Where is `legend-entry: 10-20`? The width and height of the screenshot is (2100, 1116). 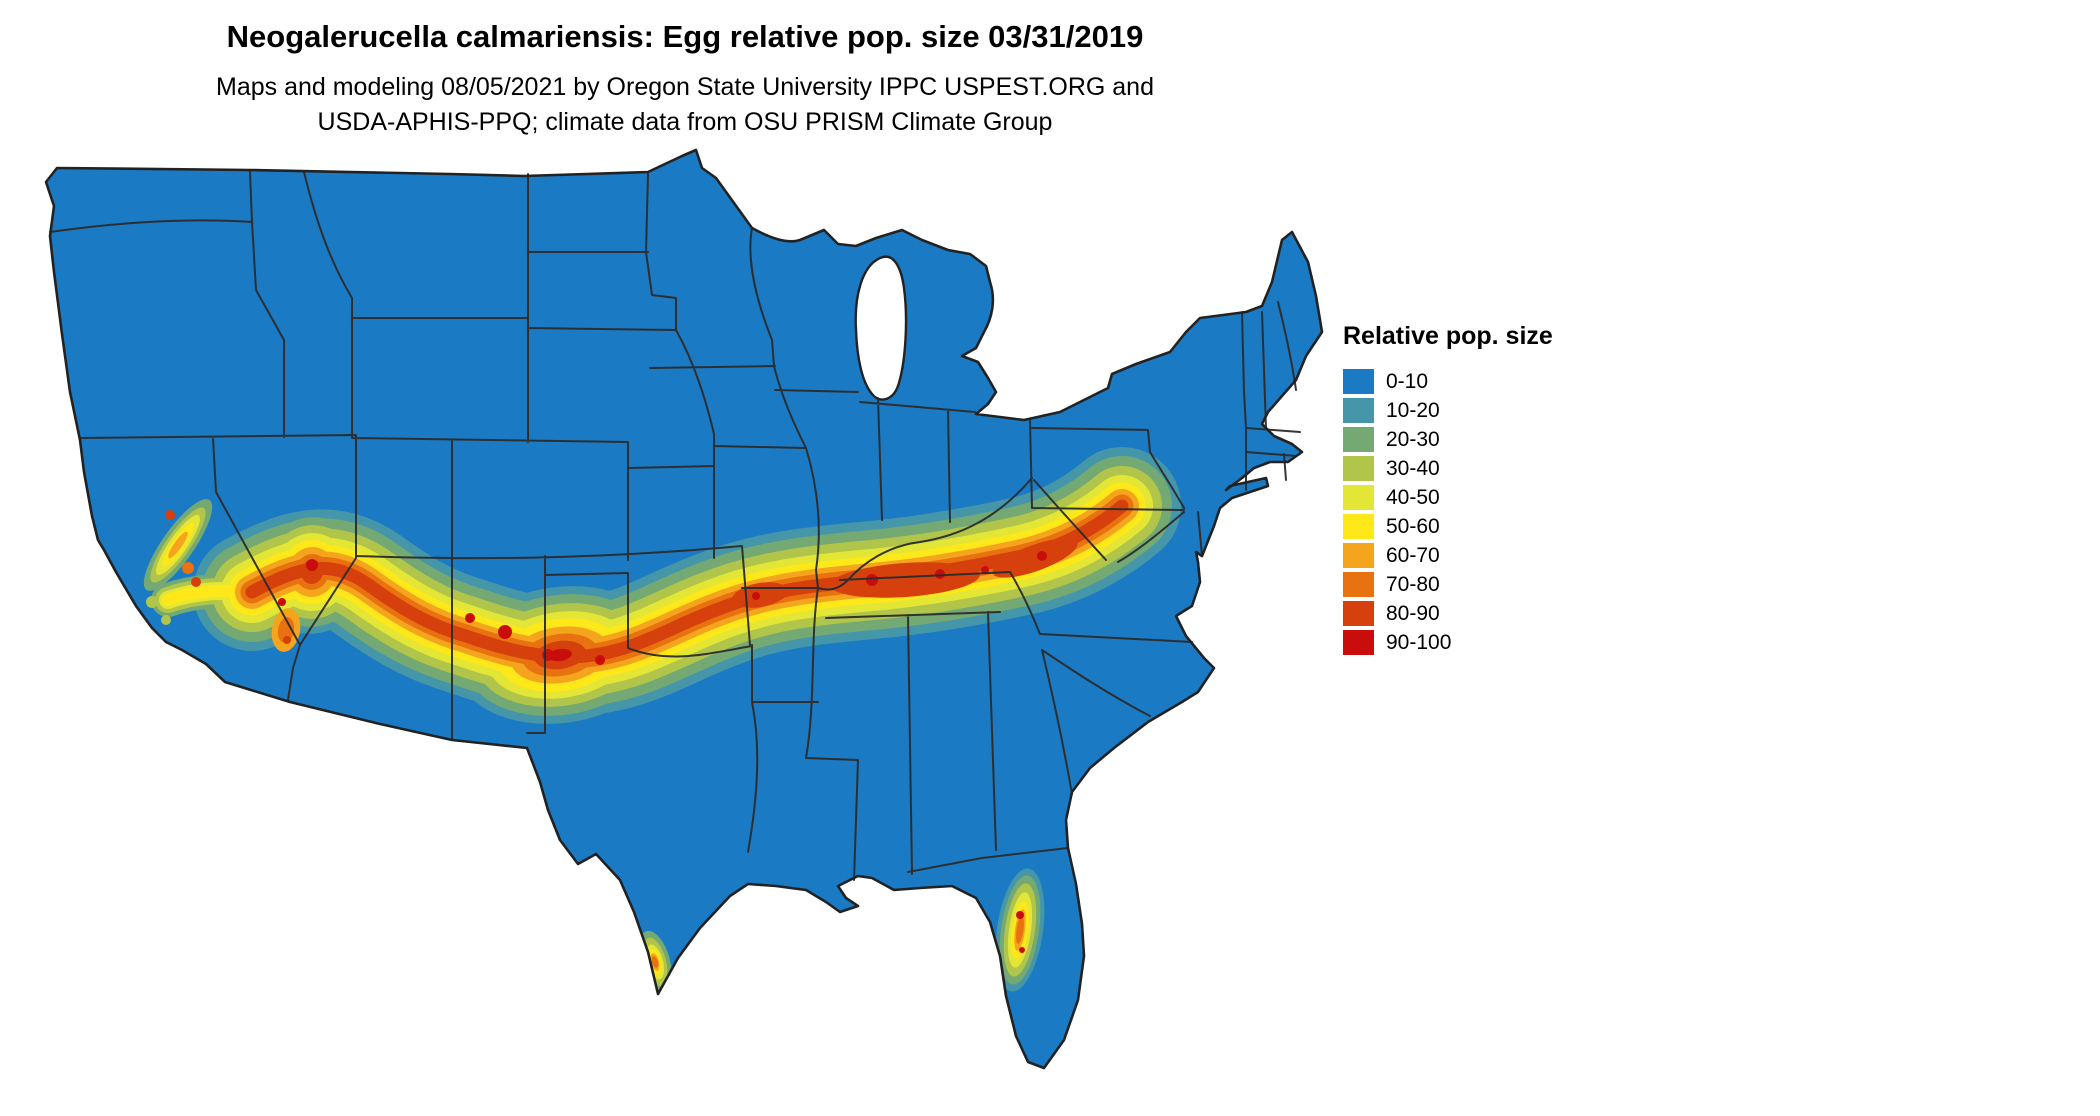 legend-entry: 10-20 is located at coordinates (1448, 410).